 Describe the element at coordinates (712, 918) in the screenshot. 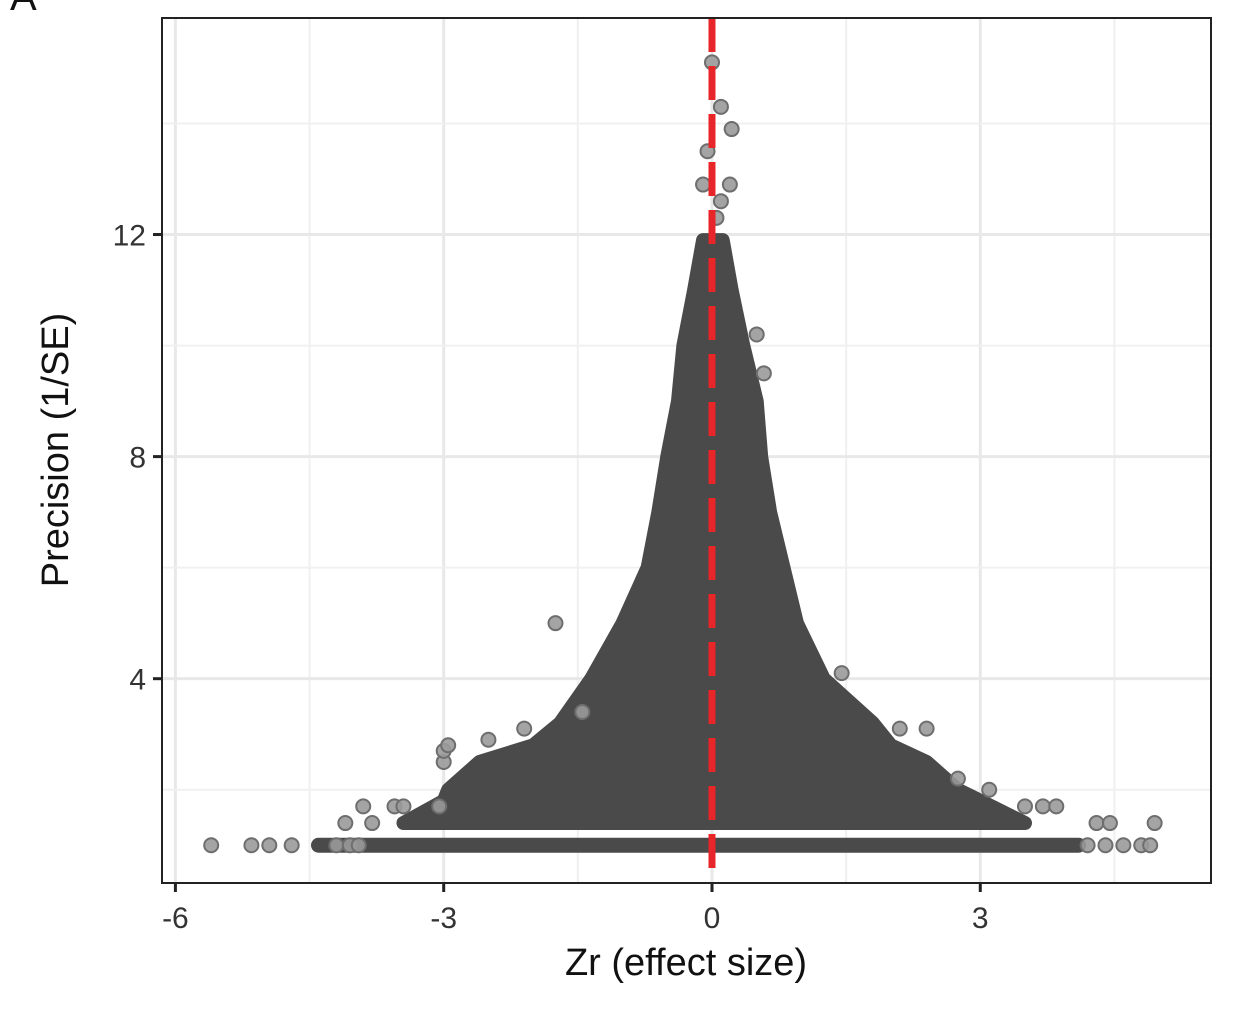

I see `x-tick-label: 0` at that location.